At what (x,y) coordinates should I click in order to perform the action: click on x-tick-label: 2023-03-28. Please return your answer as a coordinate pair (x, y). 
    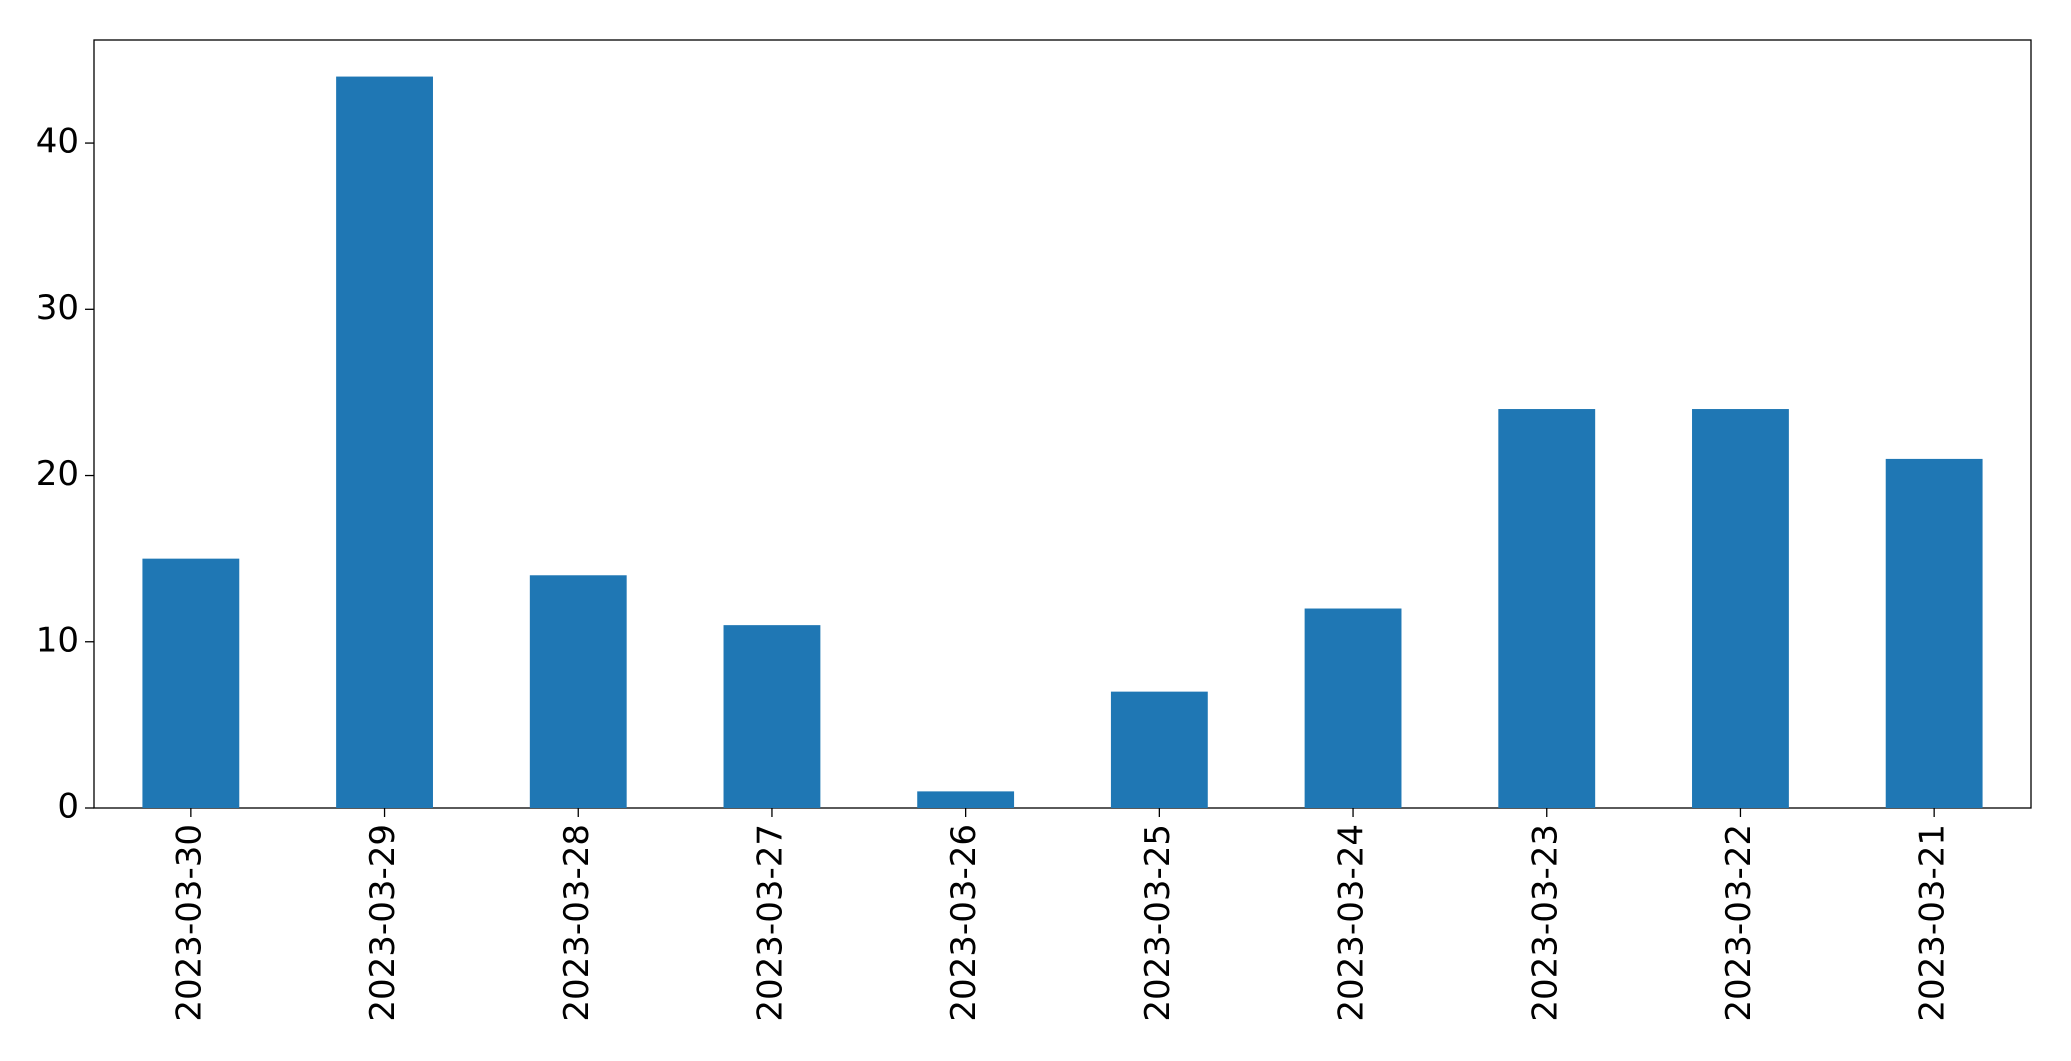
    Looking at the image, I should click on (577, 923).